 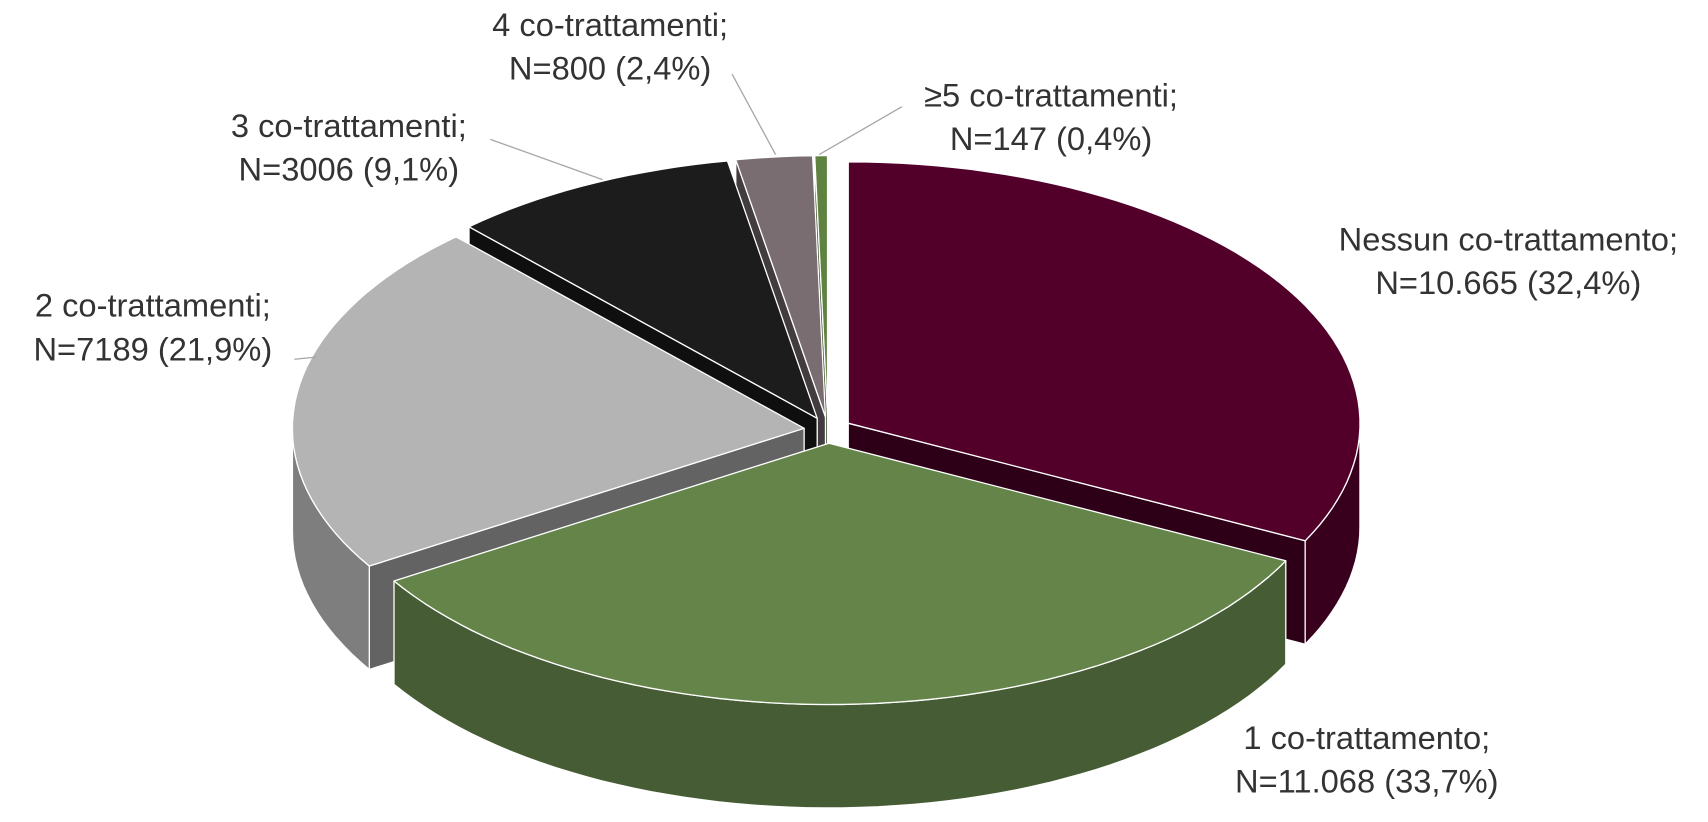 What do you see at coordinates (1508, 282) in the screenshot?
I see `data-label-value: N=10.665 (32,4%)` at bounding box center [1508, 282].